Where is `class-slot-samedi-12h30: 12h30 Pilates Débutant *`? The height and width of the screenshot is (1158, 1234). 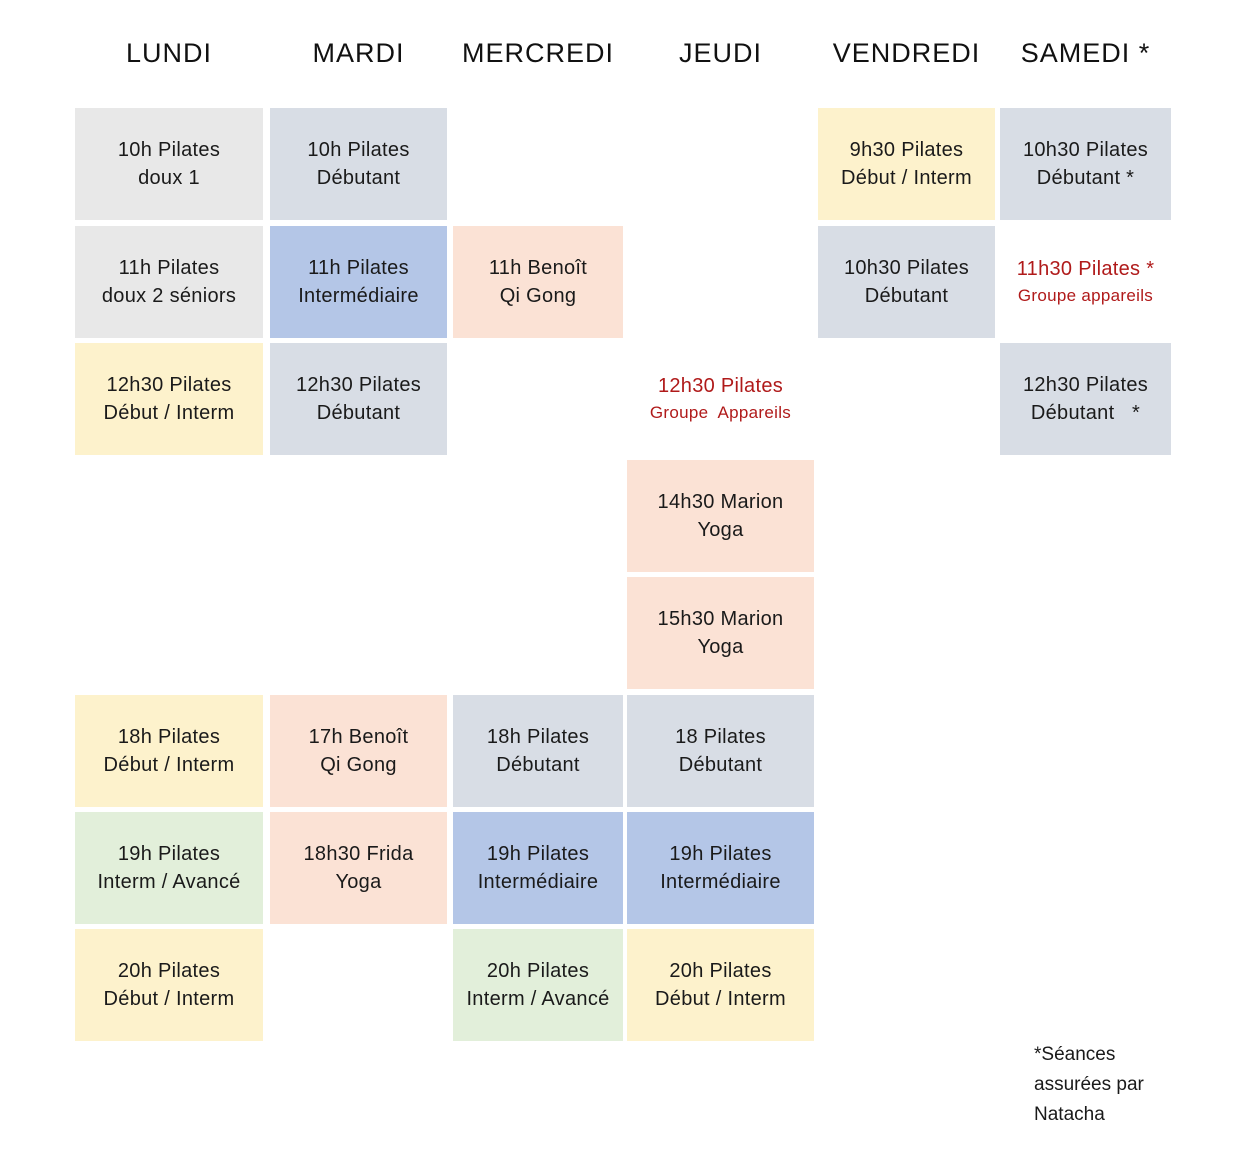
class-slot-samedi-12h30: 12h30 Pilates Débutant * is located at coordinates (1085, 399).